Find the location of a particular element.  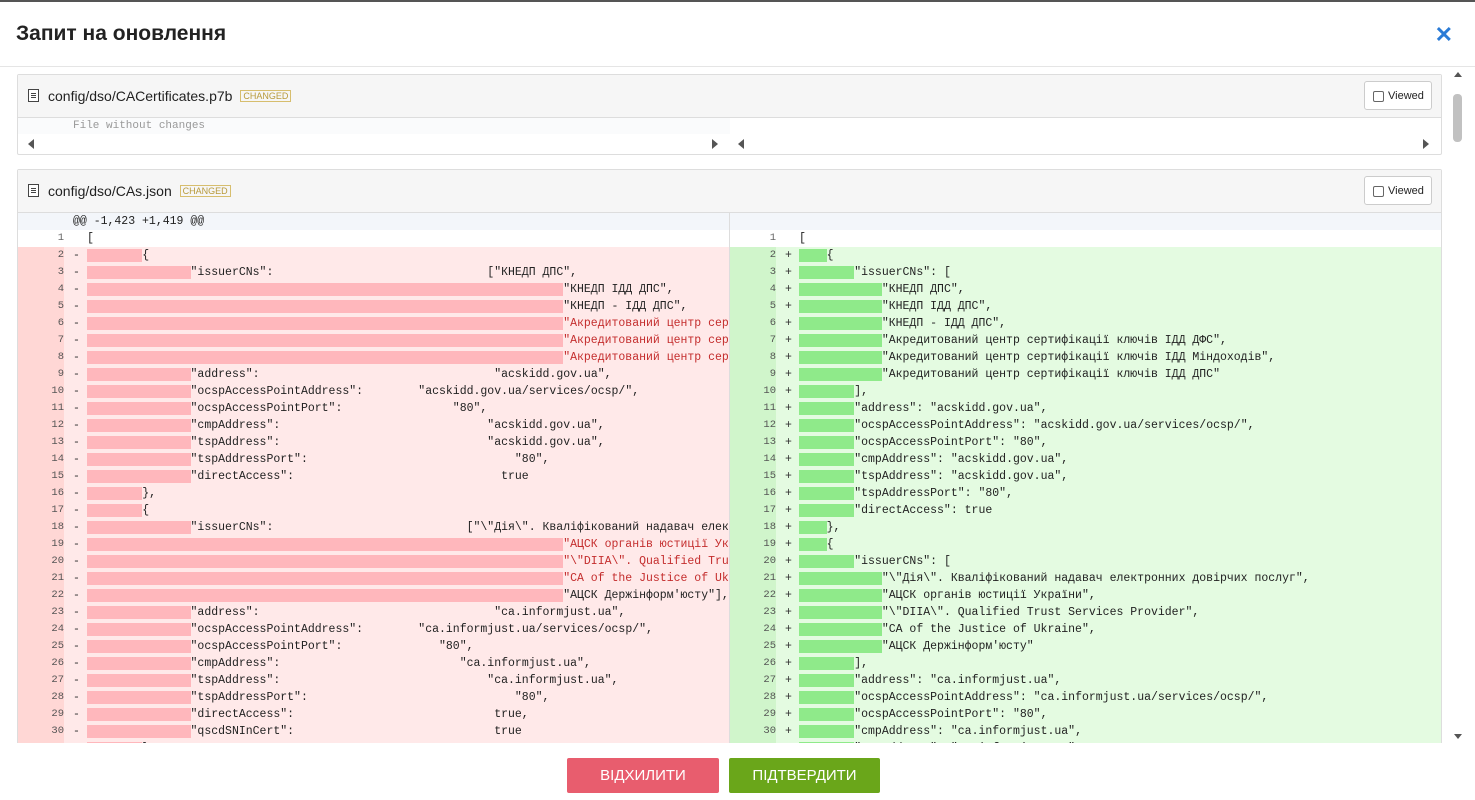

diff-line: 14 + "cmpAddress": "acskidd.gov.ua", is located at coordinates (1085, 459).